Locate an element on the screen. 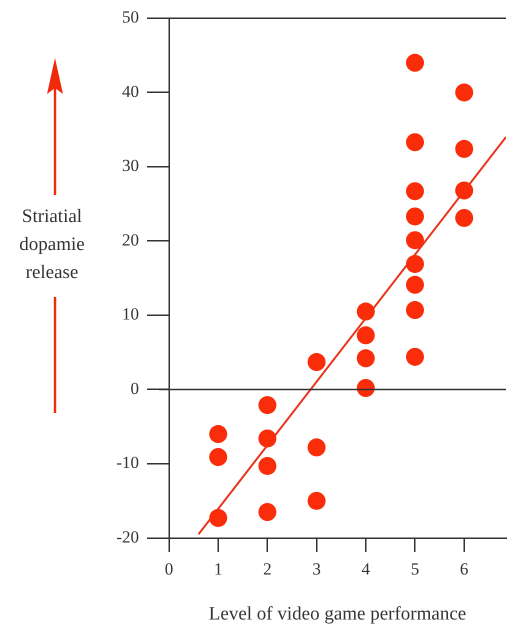  y-tick-label: 40 is located at coordinates (130, 91).